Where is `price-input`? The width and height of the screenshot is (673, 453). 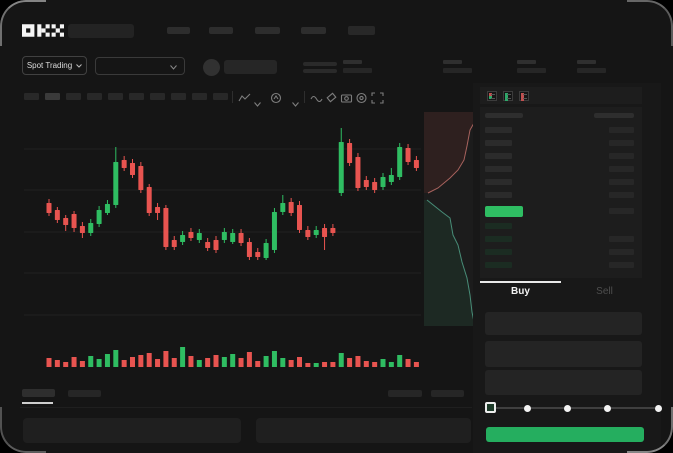 price-input is located at coordinates (563, 323).